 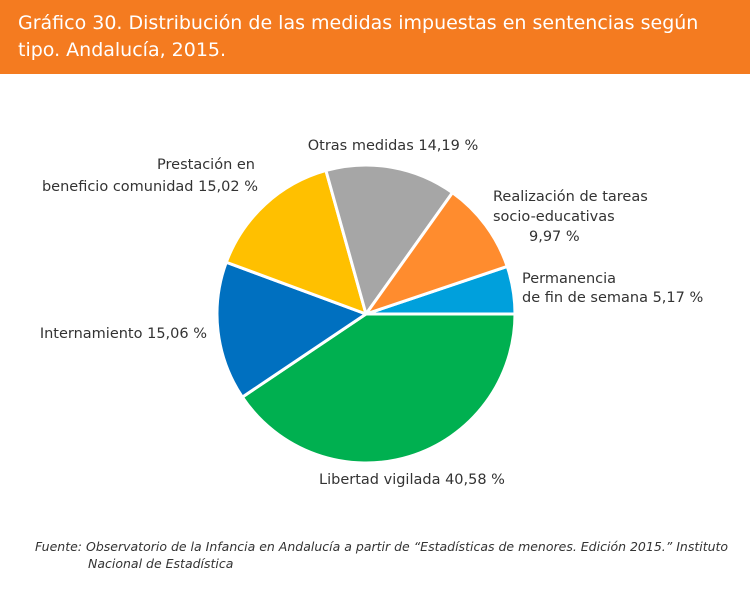 What do you see at coordinates (123, 334) in the screenshot?
I see `slice-label: Internamiento 15,06 %` at bounding box center [123, 334].